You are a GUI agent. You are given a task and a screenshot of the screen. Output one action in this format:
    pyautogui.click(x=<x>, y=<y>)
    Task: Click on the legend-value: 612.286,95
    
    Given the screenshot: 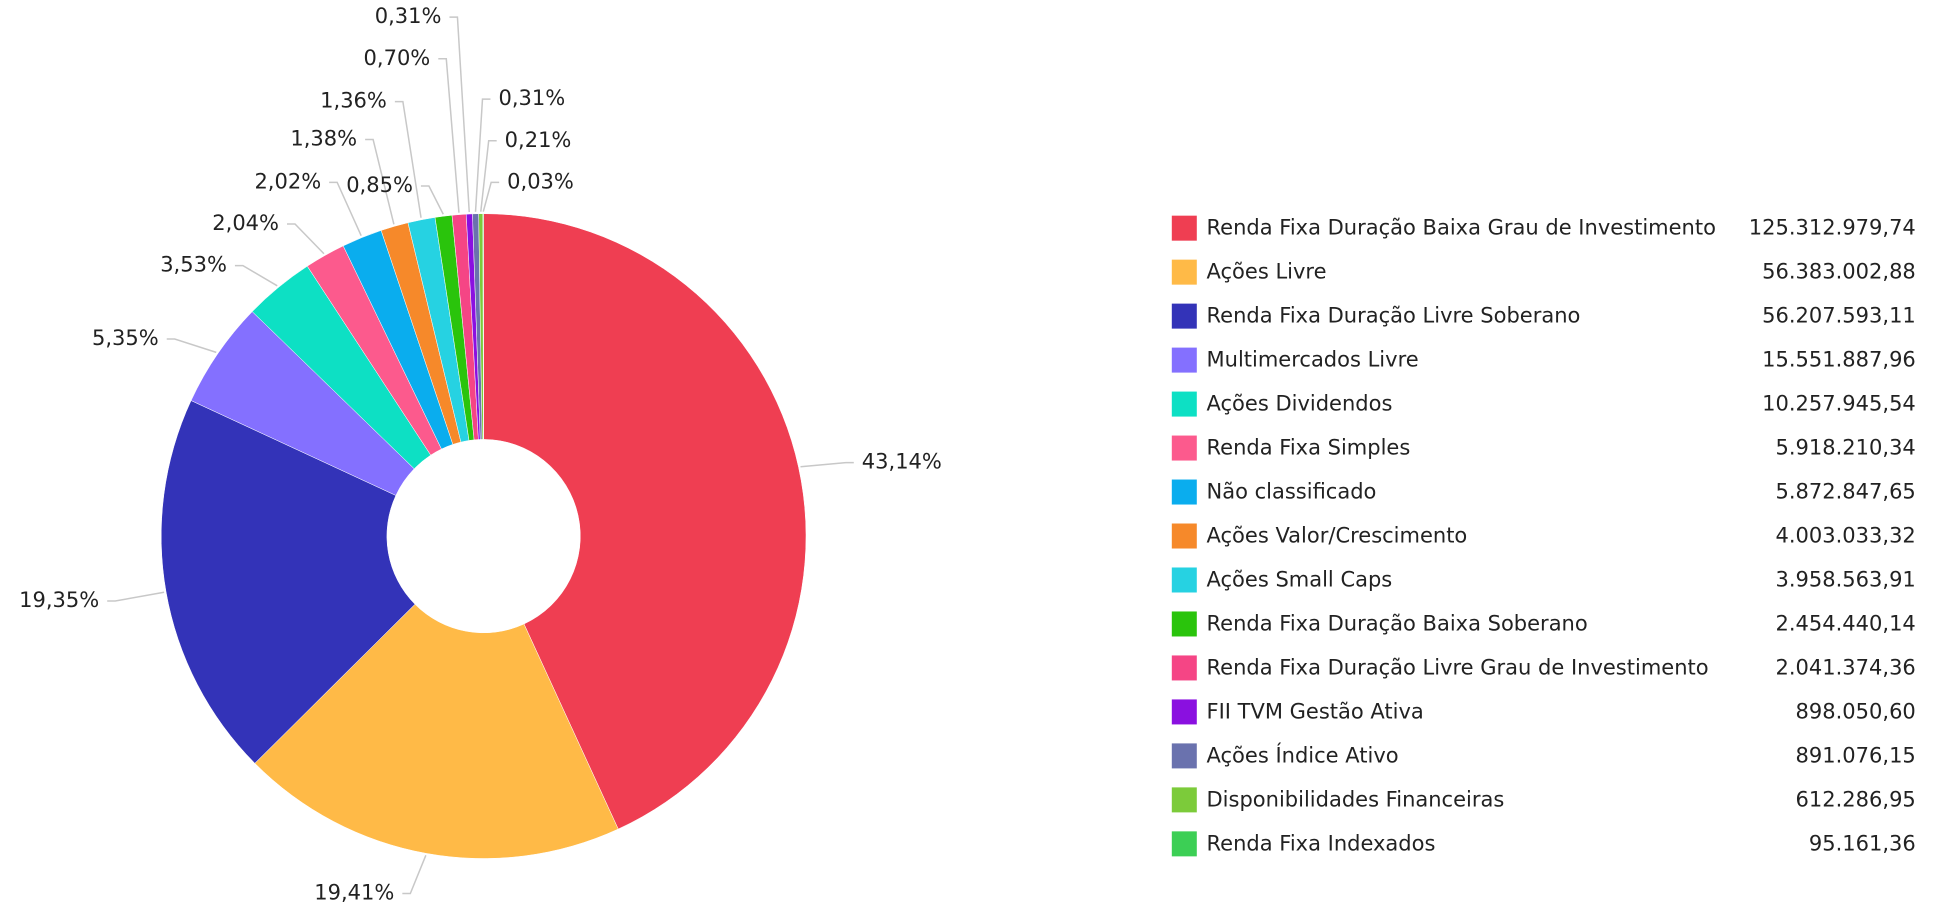 What is the action you would take?
    pyautogui.click(x=1856, y=799)
    